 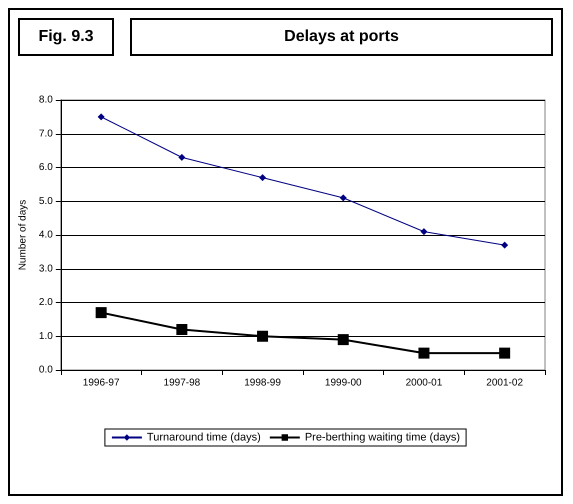 What do you see at coordinates (182, 383) in the screenshot?
I see `x-tick-label: 1997-98` at bounding box center [182, 383].